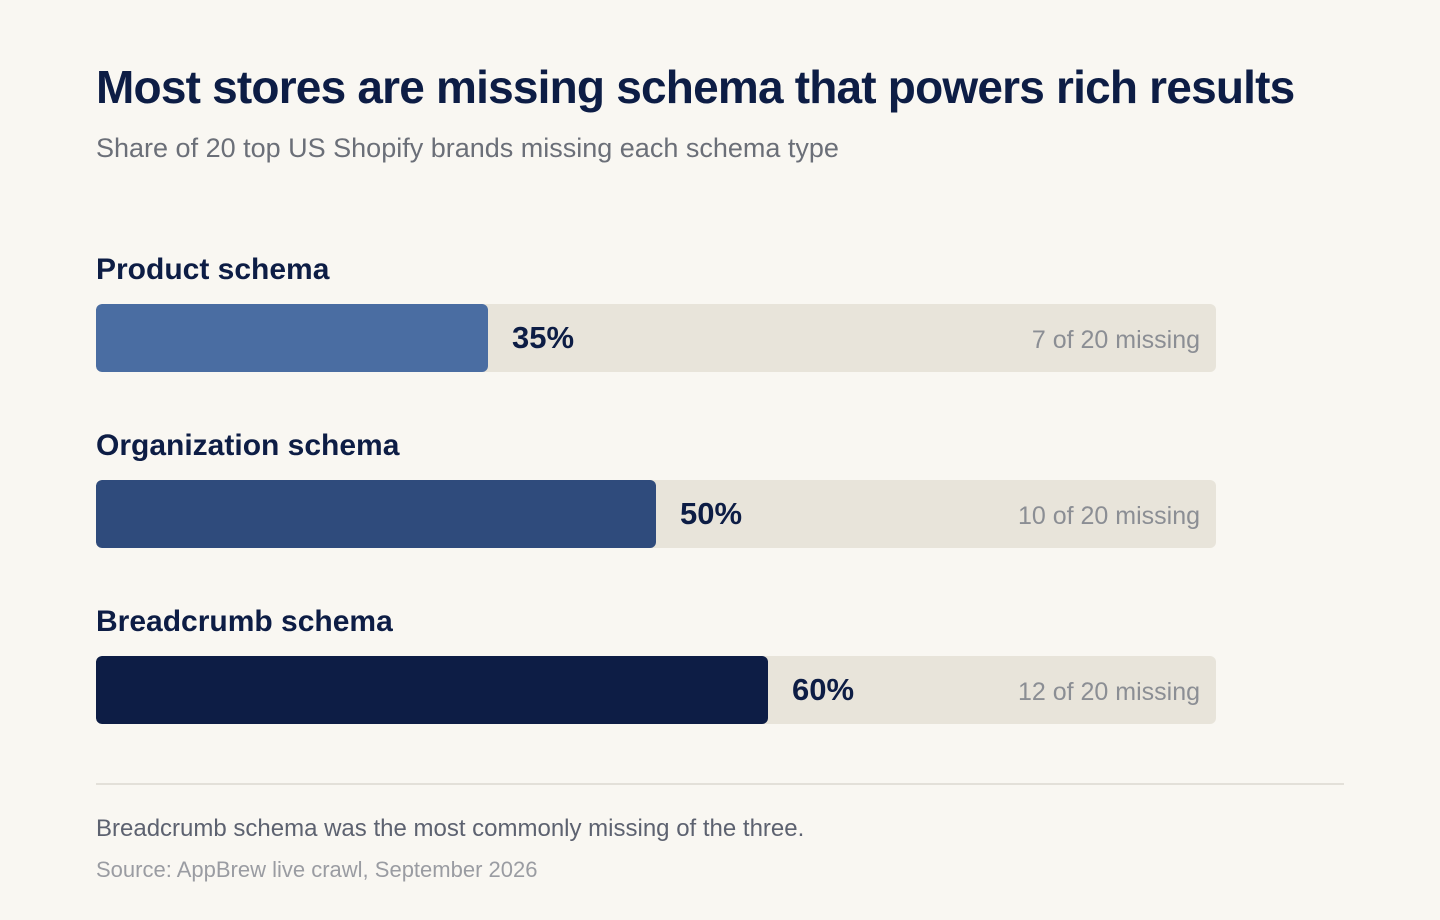  Describe the element at coordinates (1108, 692) in the screenshot. I see `bar-count-label: 12 of 20 missing` at that location.